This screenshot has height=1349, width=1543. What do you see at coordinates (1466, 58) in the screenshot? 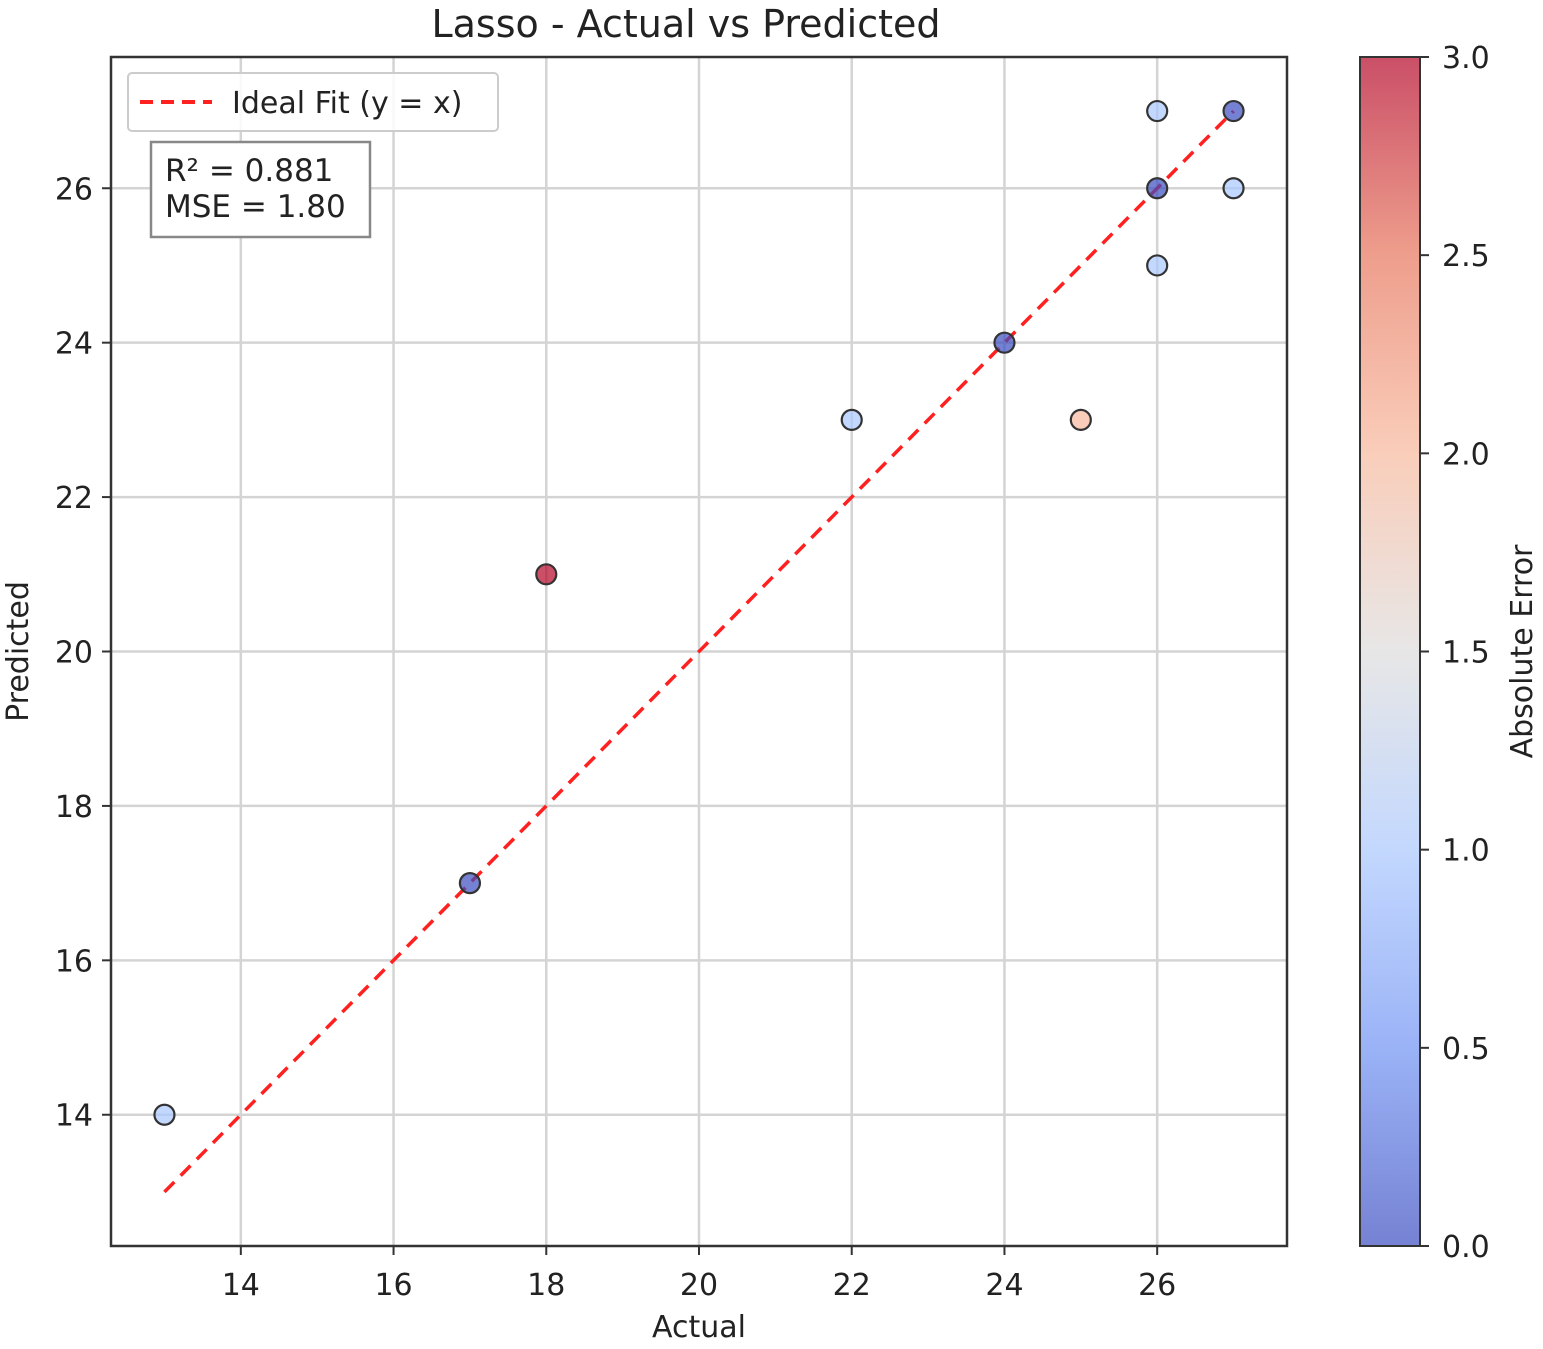
I see `colorbar-tick-label: 3.0` at bounding box center [1466, 58].